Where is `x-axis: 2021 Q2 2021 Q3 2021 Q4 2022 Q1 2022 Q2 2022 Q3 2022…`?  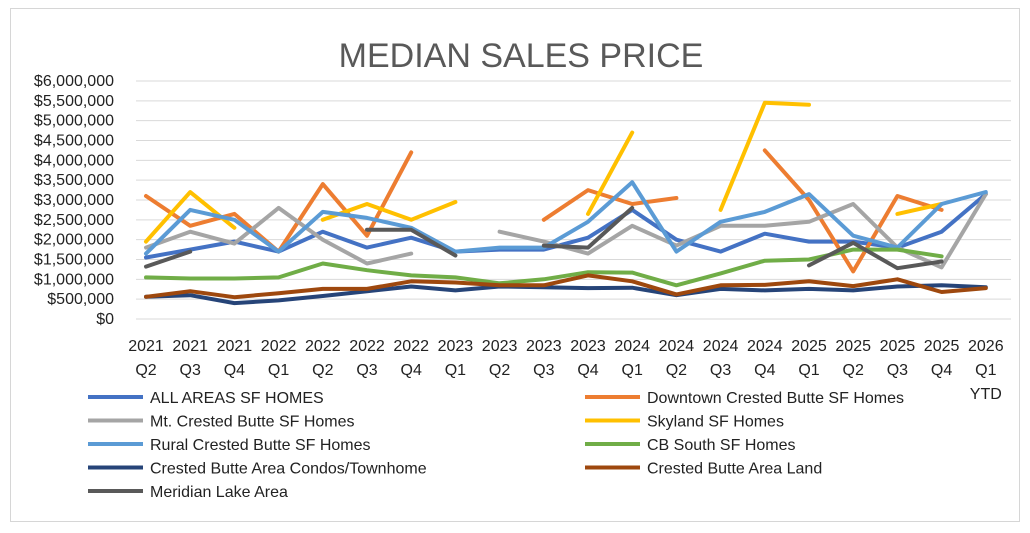 x-axis: 2021 Q2 2021 Q3 2021 Q4 2022 Q1 2022 Q2 2022 Q3 2022… is located at coordinates (565, 370).